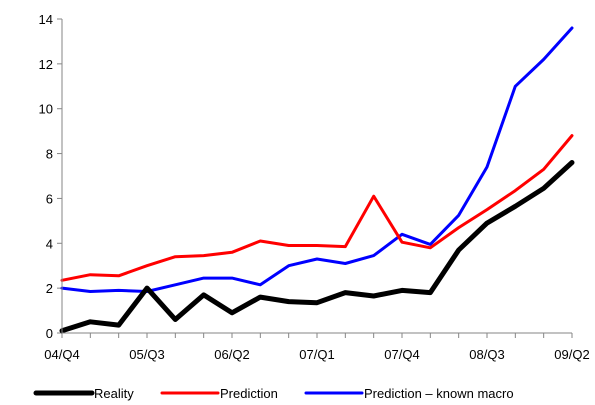  What do you see at coordinates (49, 198) in the screenshot?
I see `y-tick-label: 6` at bounding box center [49, 198].